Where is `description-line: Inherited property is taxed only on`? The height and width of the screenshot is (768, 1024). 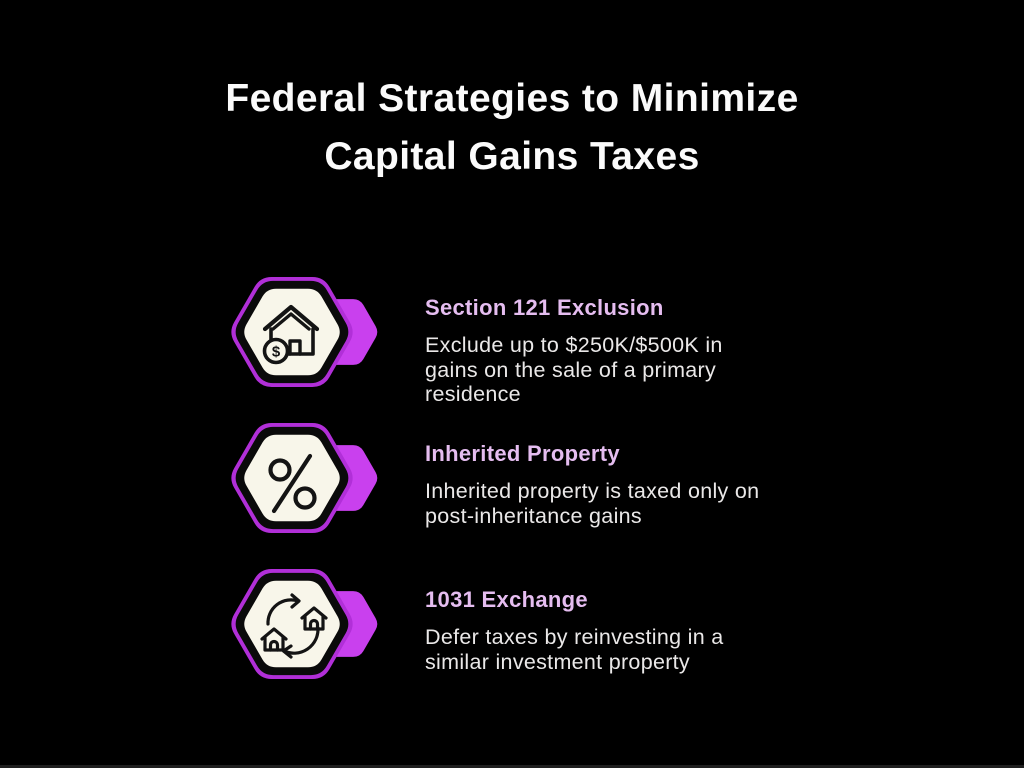 description-line: Inherited property is taxed only on is located at coordinates (592, 491).